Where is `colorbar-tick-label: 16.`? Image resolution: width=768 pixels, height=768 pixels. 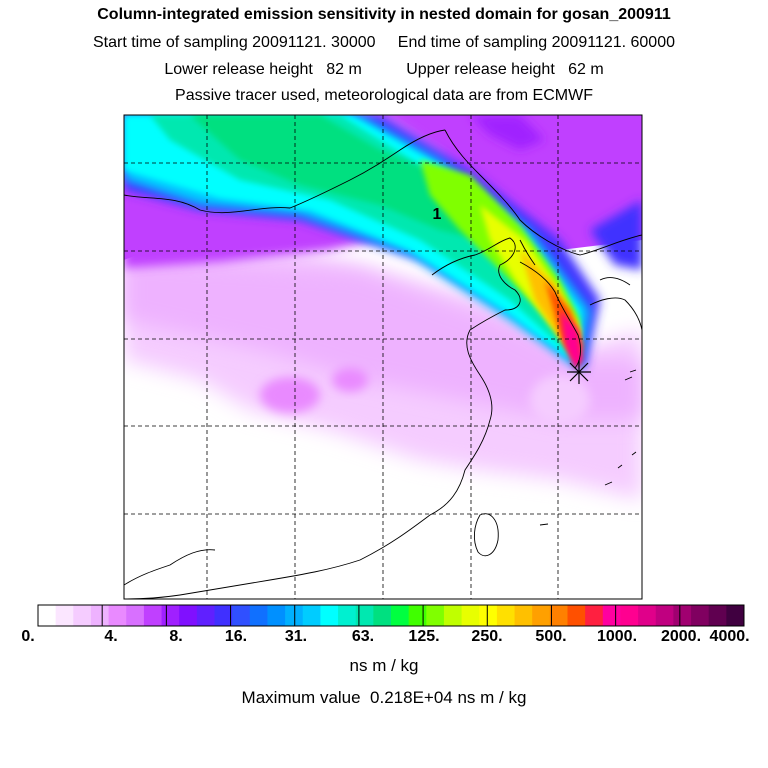
colorbar-tick-label: 16. is located at coordinates (236, 636).